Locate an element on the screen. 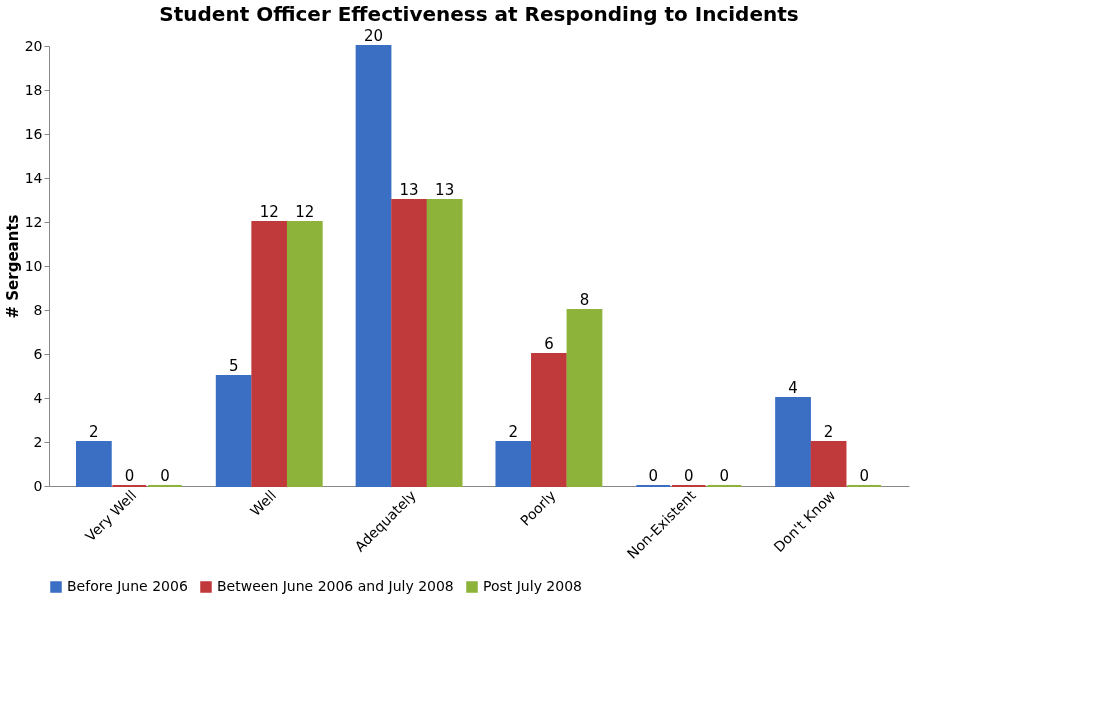 The height and width of the screenshot is (724, 1106). y-tick-label: 18 is located at coordinates (33, 89).